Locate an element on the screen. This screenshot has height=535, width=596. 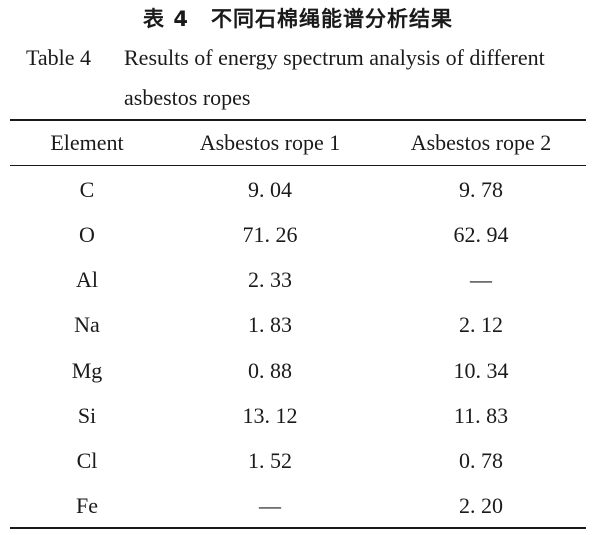
cell-rope-2: 62. 94 is located at coordinates (481, 234).